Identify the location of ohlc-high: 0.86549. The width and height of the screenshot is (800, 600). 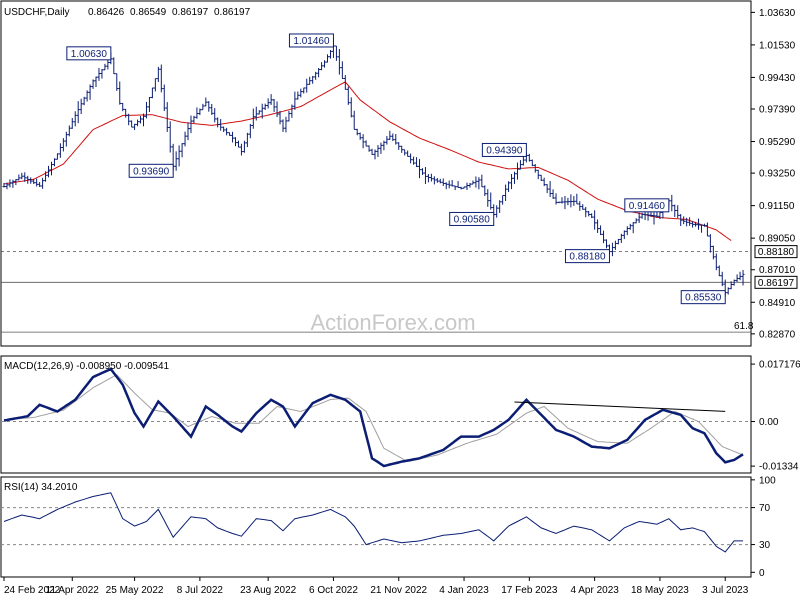
(148, 12).